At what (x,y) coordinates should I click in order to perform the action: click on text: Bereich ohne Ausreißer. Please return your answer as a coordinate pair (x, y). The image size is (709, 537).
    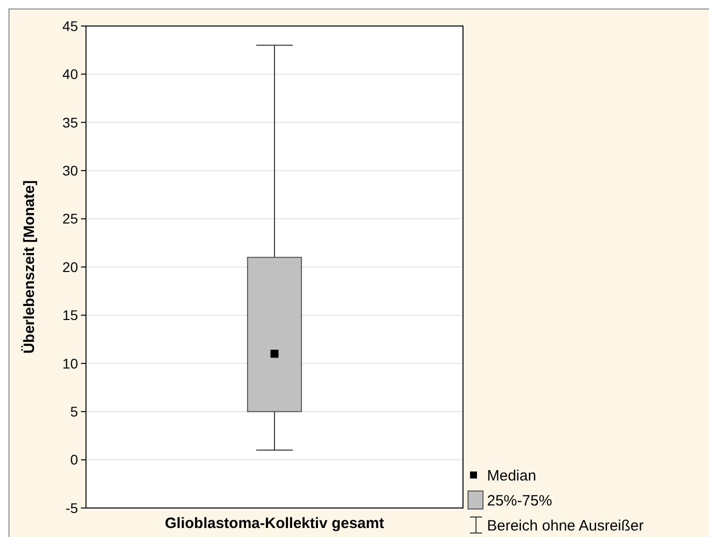
    Looking at the image, I should click on (565, 525).